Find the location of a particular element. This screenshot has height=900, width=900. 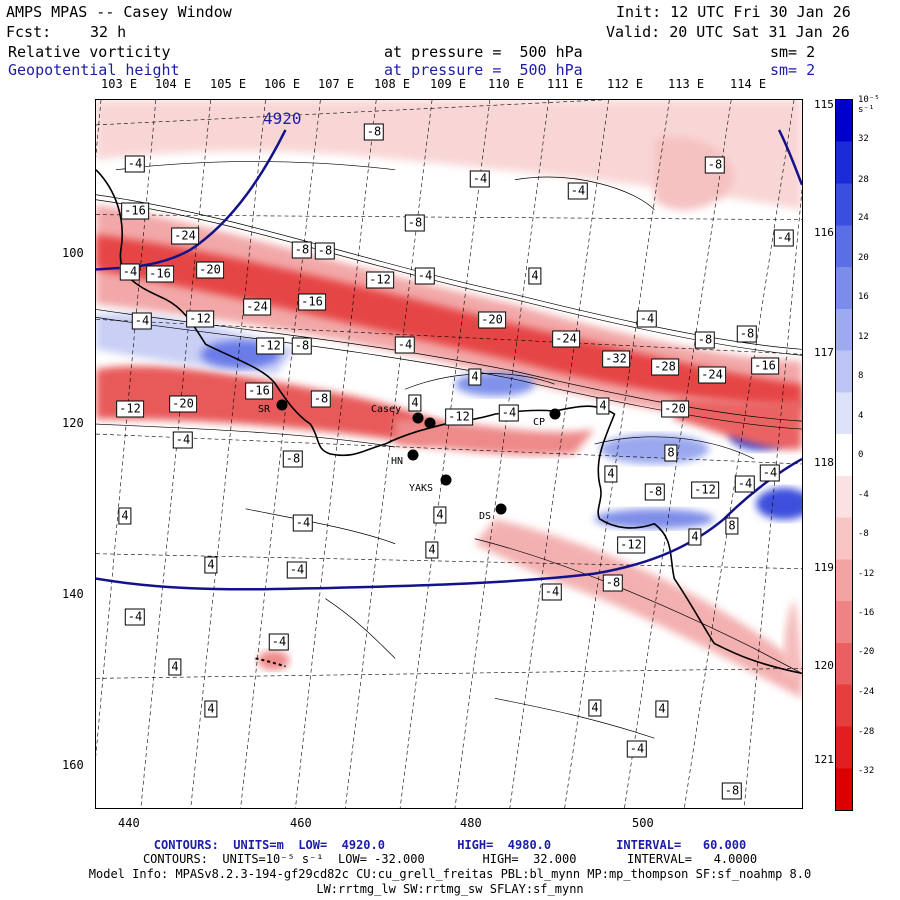

colorbar-label: -32 is located at coordinates (866, 771).